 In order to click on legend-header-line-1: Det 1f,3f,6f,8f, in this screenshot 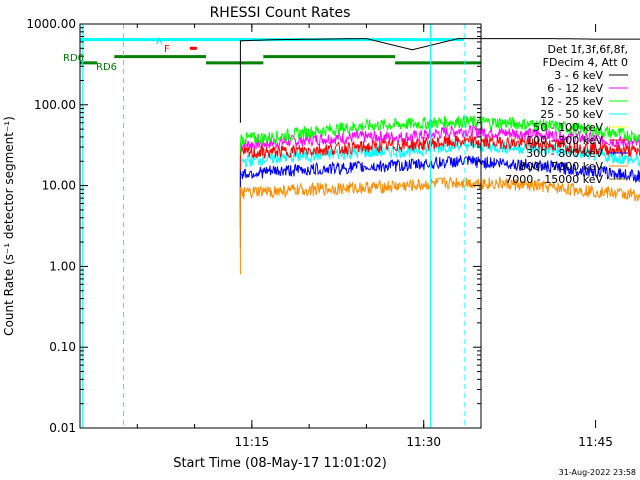, I will do `click(587, 49)`.